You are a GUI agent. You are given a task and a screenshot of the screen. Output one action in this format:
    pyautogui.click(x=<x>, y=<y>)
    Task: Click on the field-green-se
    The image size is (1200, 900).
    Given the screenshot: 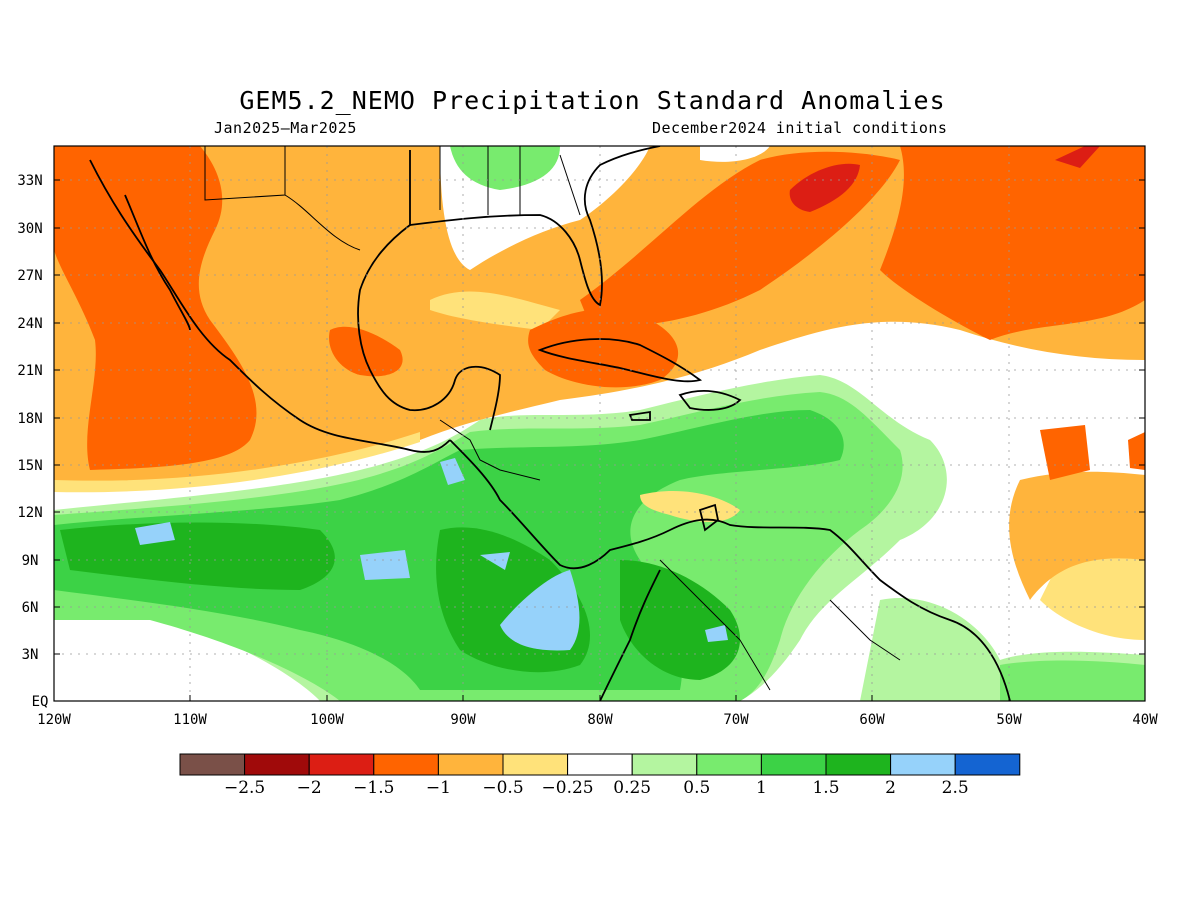 What is the action you would take?
    pyautogui.click(x=1072, y=680)
    